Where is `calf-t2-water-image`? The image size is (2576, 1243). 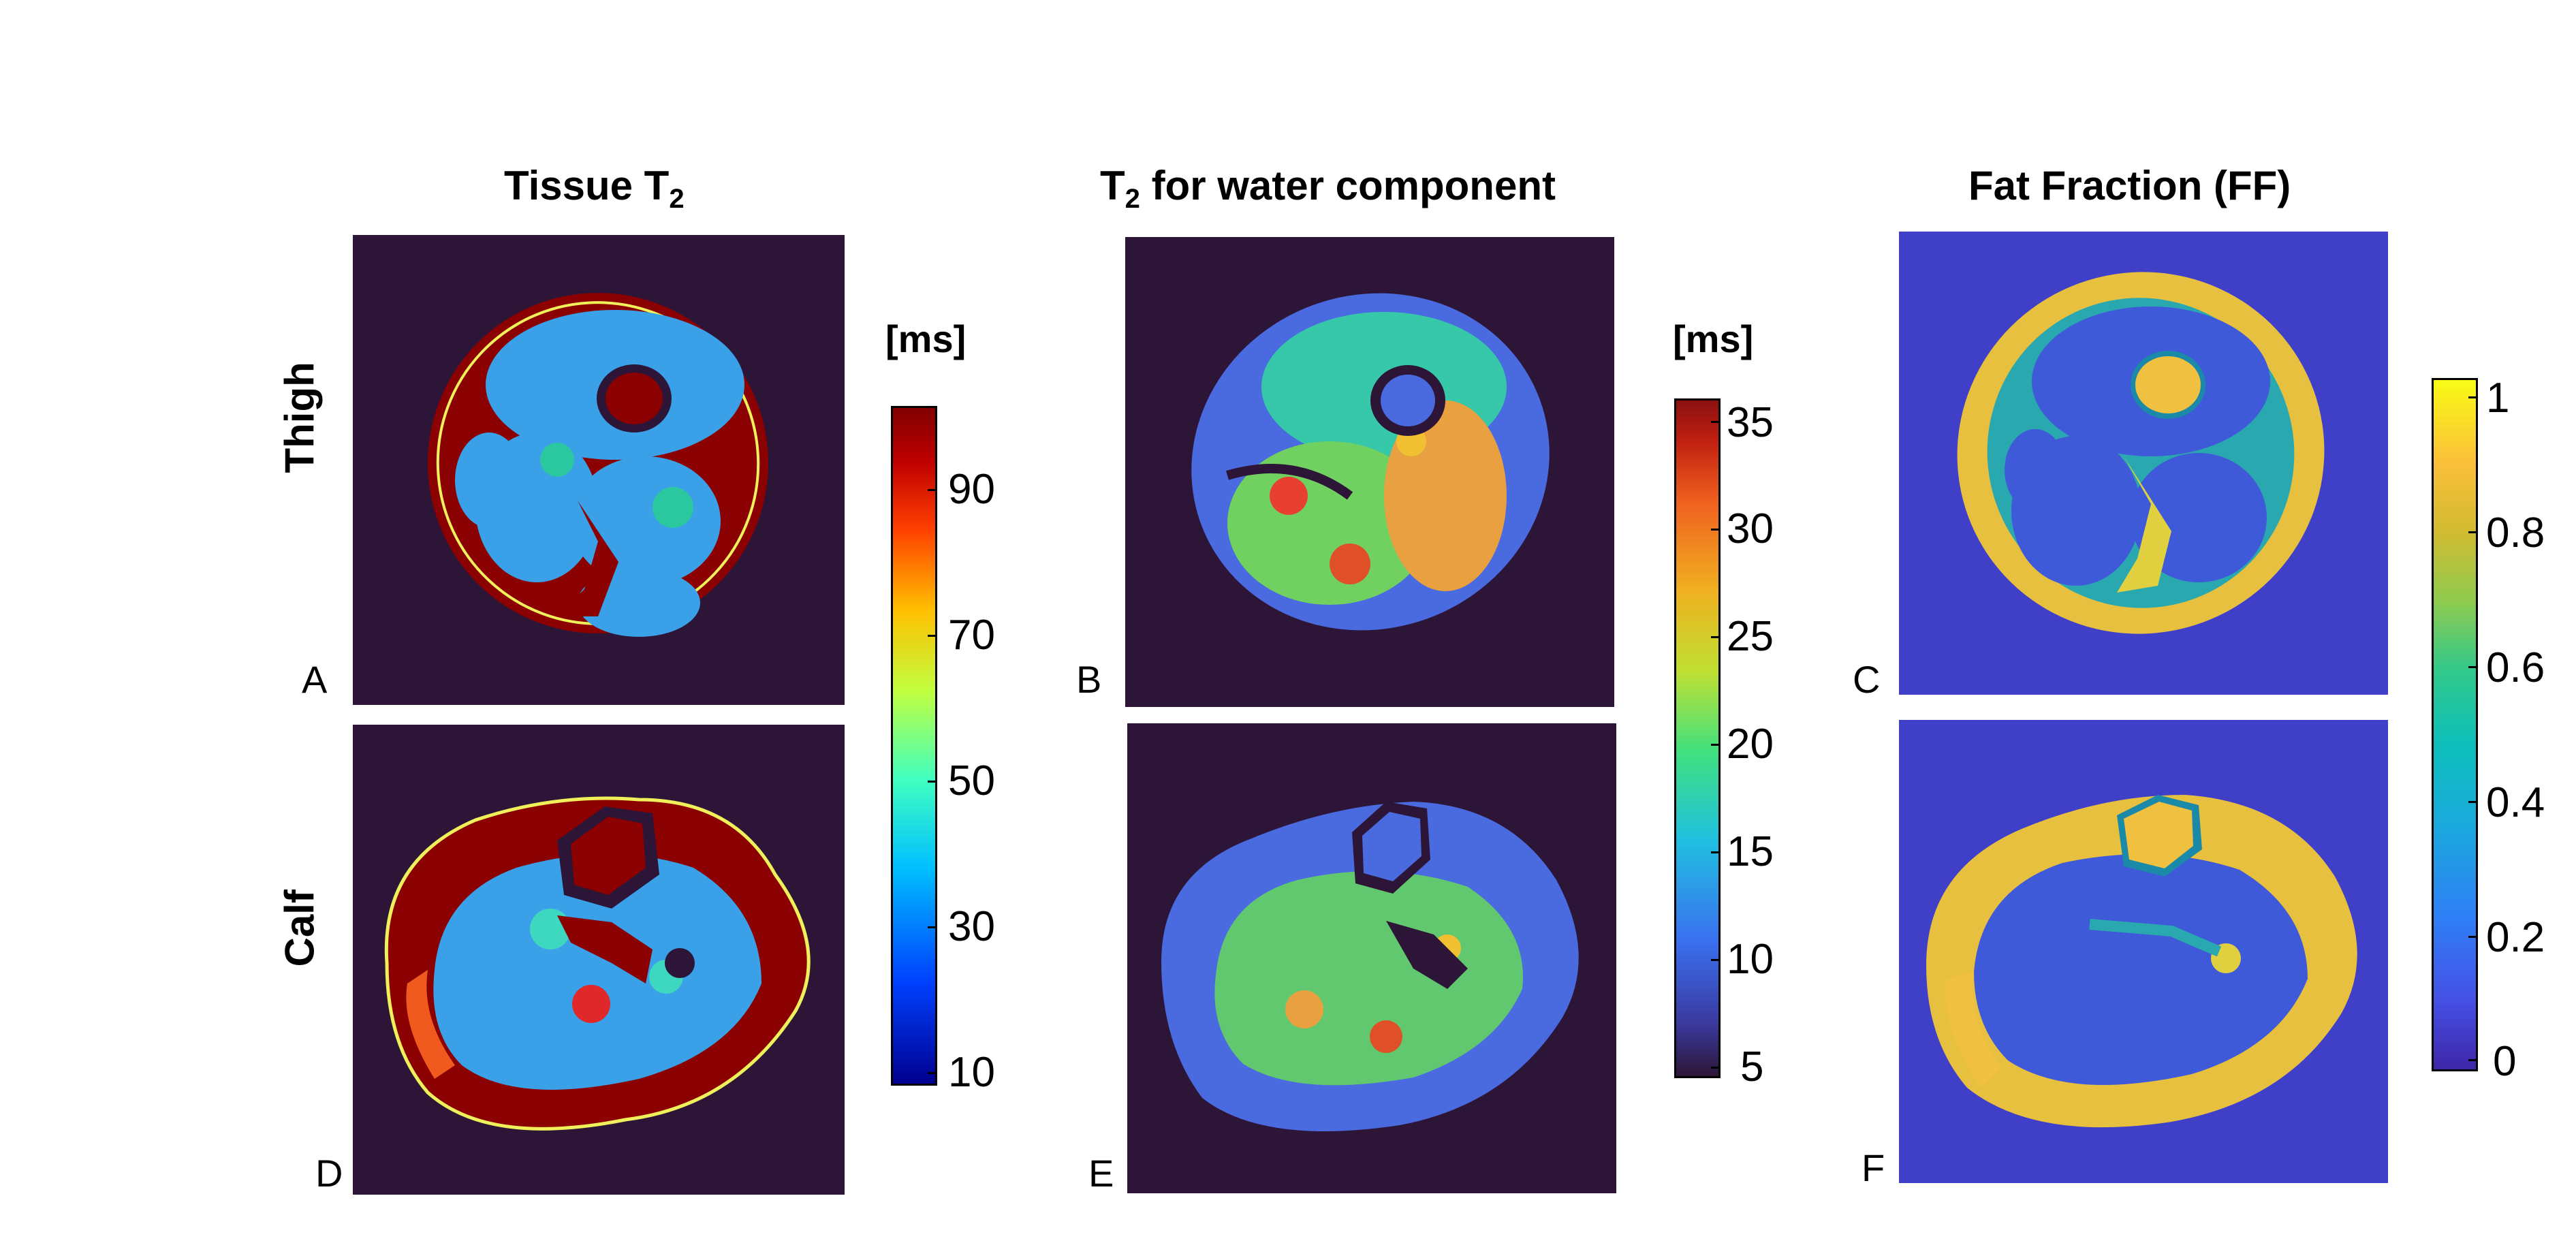
calf-t2-water-image is located at coordinates (1371, 958).